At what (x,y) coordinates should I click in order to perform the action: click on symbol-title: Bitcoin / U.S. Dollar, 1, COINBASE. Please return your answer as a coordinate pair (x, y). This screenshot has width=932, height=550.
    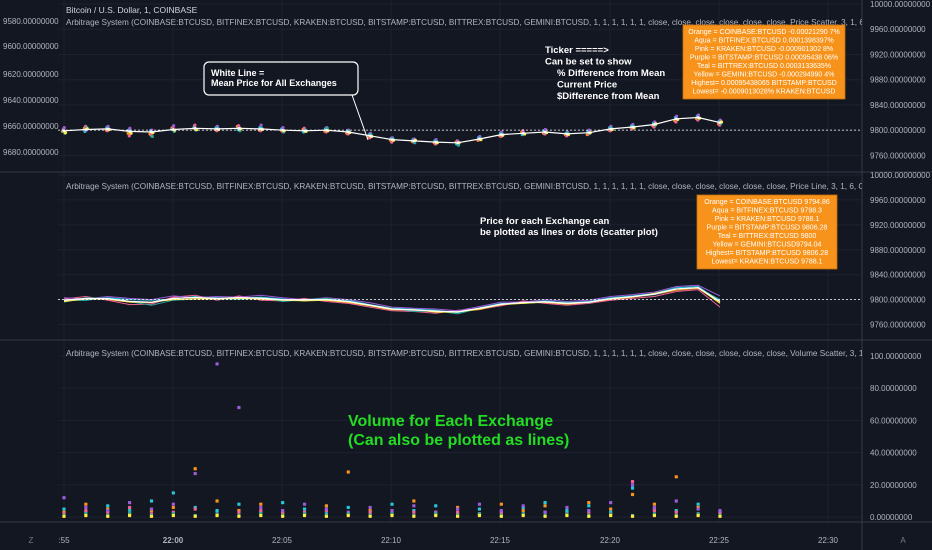
    Looking at the image, I should click on (132, 10).